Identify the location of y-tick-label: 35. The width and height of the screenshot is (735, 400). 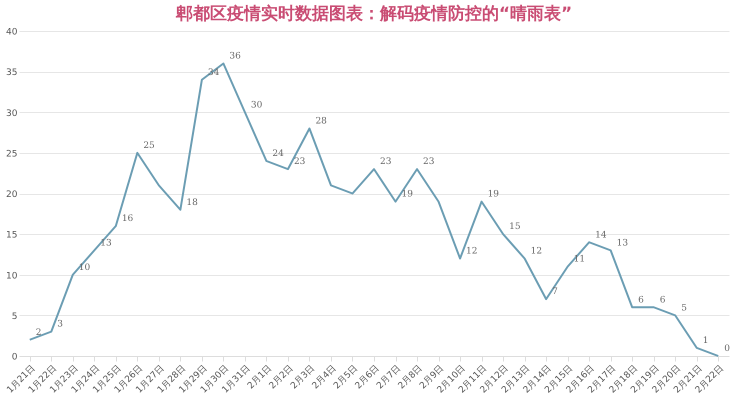
(12, 73).